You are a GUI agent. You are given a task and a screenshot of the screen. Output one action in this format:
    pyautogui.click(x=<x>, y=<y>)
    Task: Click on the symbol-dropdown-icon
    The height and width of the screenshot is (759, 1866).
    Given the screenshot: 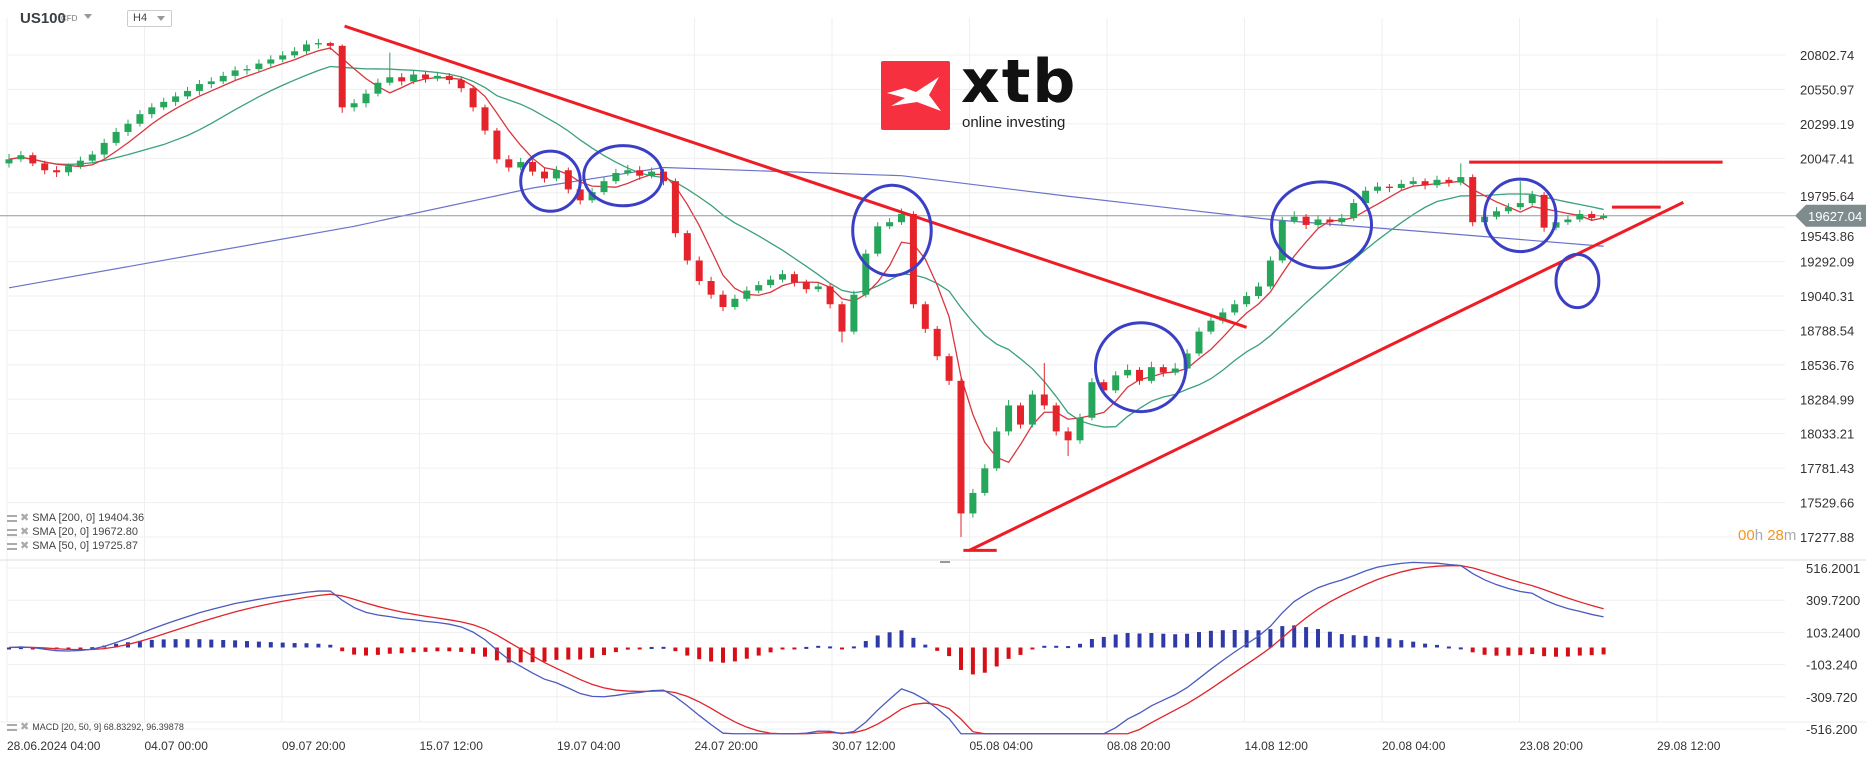 What is the action you would take?
    pyautogui.click(x=88, y=16)
    